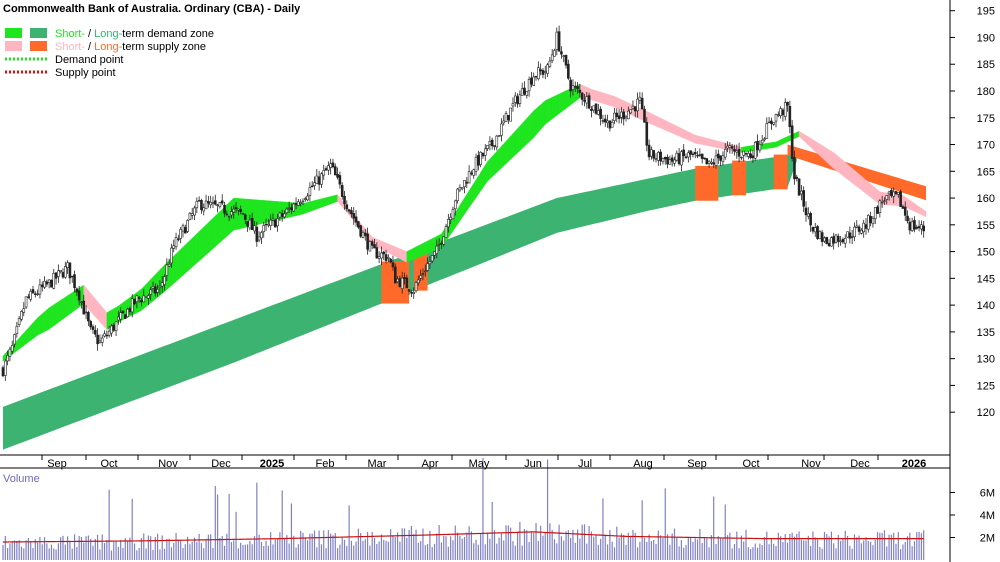  I want to click on x-tick-label: Sep, so click(57, 464).